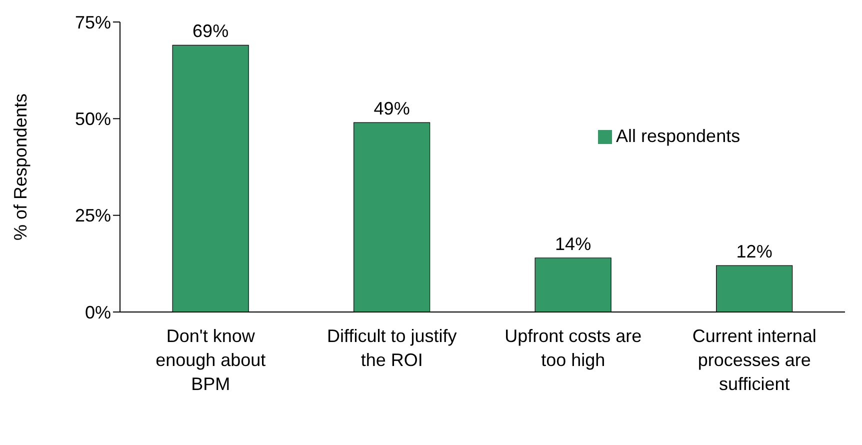  What do you see at coordinates (20, 167) in the screenshot?
I see `y-axis-title: % of Respondents` at bounding box center [20, 167].